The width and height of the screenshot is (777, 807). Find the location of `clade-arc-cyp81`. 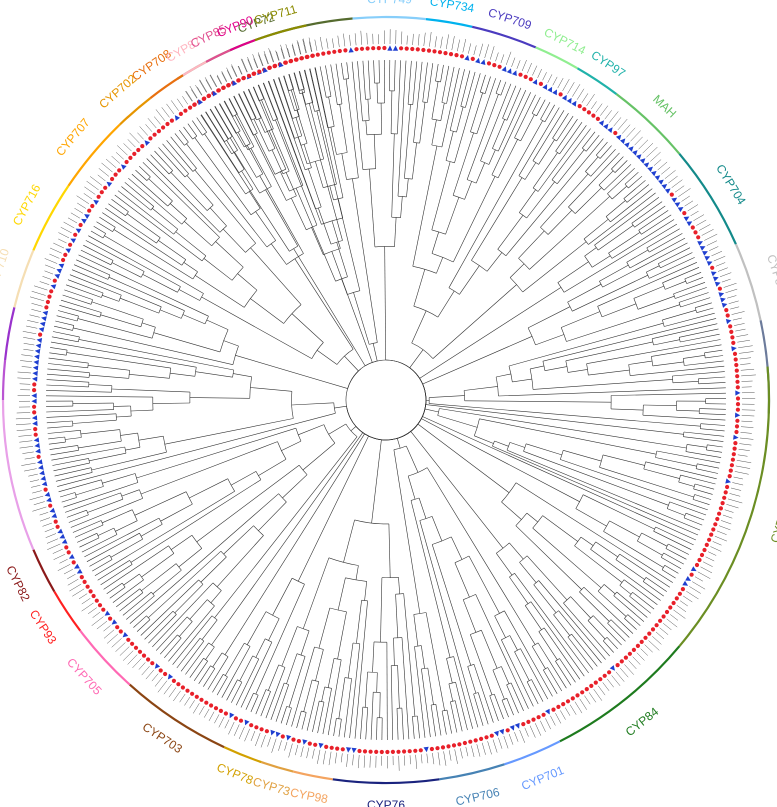

clade-arc-cyp81 is located at coordinates (18, 475).